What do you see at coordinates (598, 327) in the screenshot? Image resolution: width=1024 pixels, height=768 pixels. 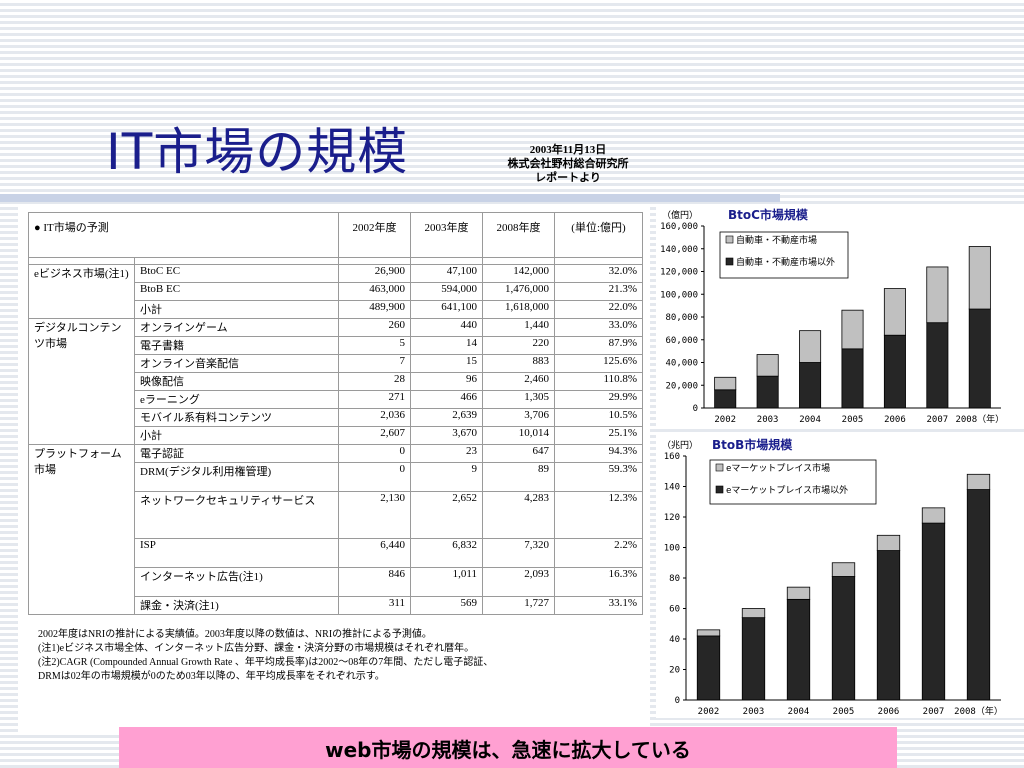 I see `cagr-cell: 33.0%` at bounding box center [598, 327].